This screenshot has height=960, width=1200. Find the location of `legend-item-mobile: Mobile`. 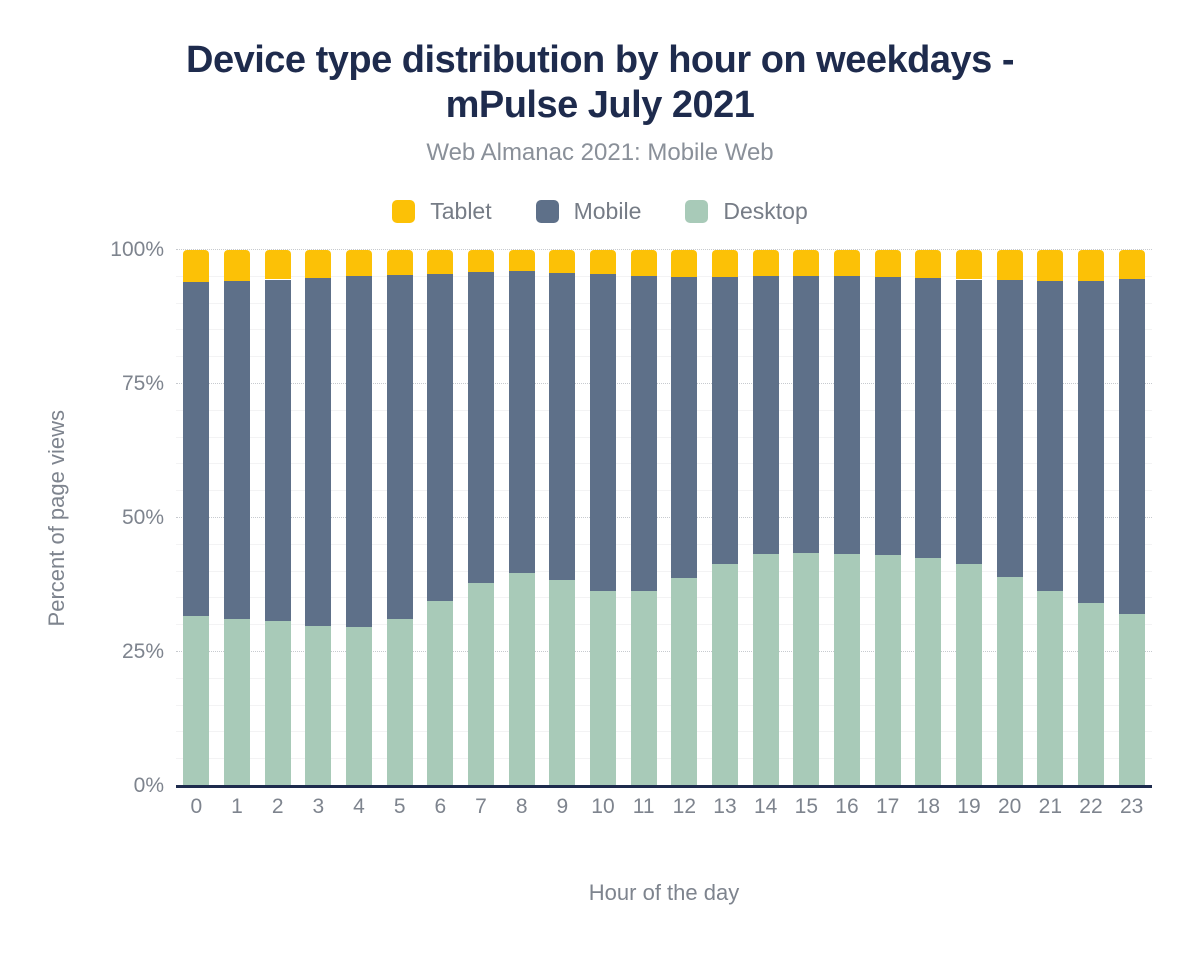

legend-item-mobile: Mobile is located at coordinates (588, 211).